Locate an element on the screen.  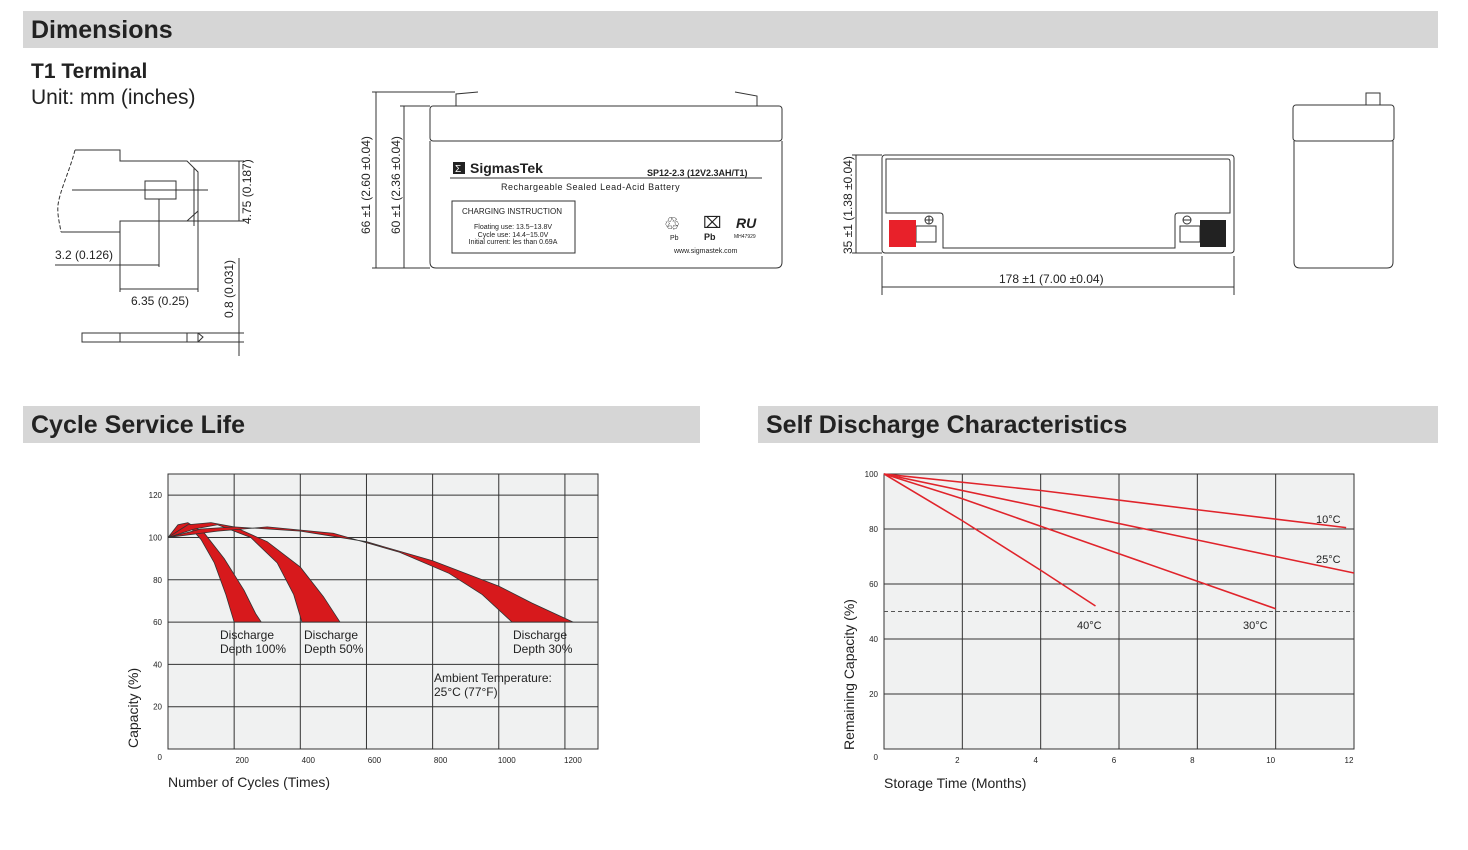
terminal-title: T1 Terminal is located at coordinates (89, 71).